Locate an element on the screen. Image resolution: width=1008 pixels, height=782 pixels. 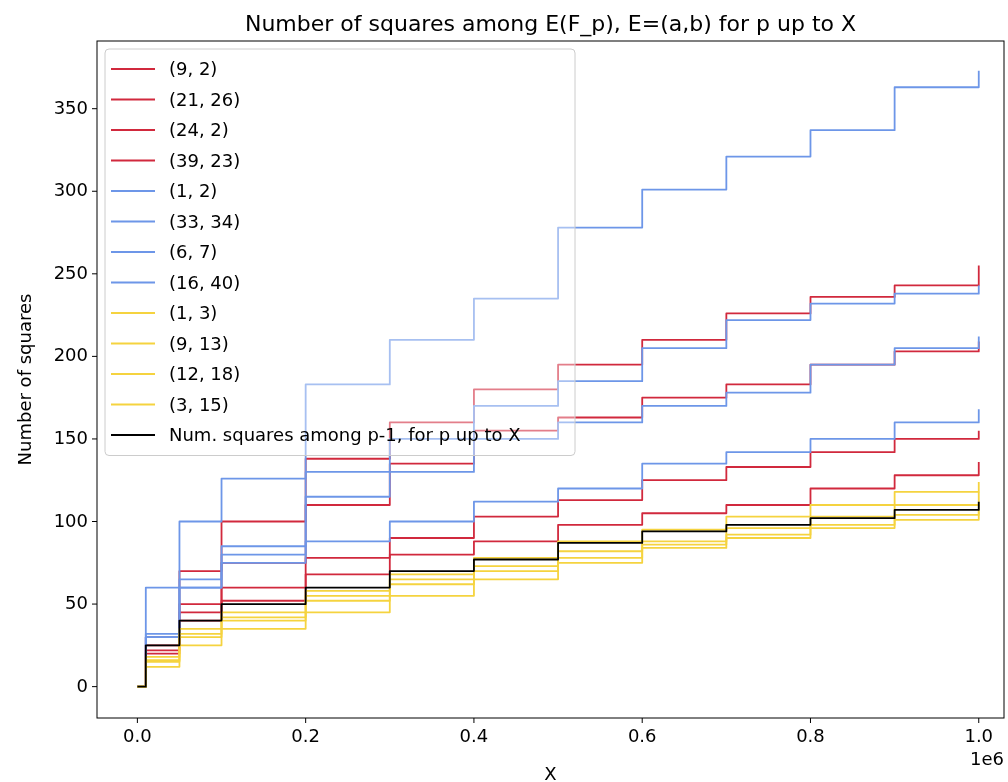
legend-label: Num. squares among p-1, for p up to X is located at coordinates (345, 434).